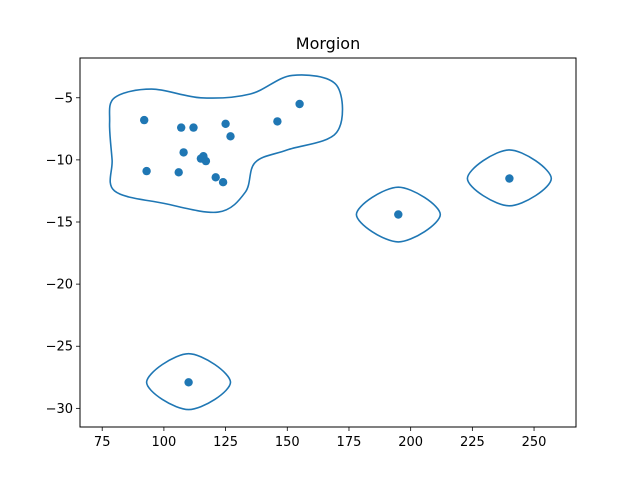  I want to click on chart-title: Morgion, so click(328, 43).